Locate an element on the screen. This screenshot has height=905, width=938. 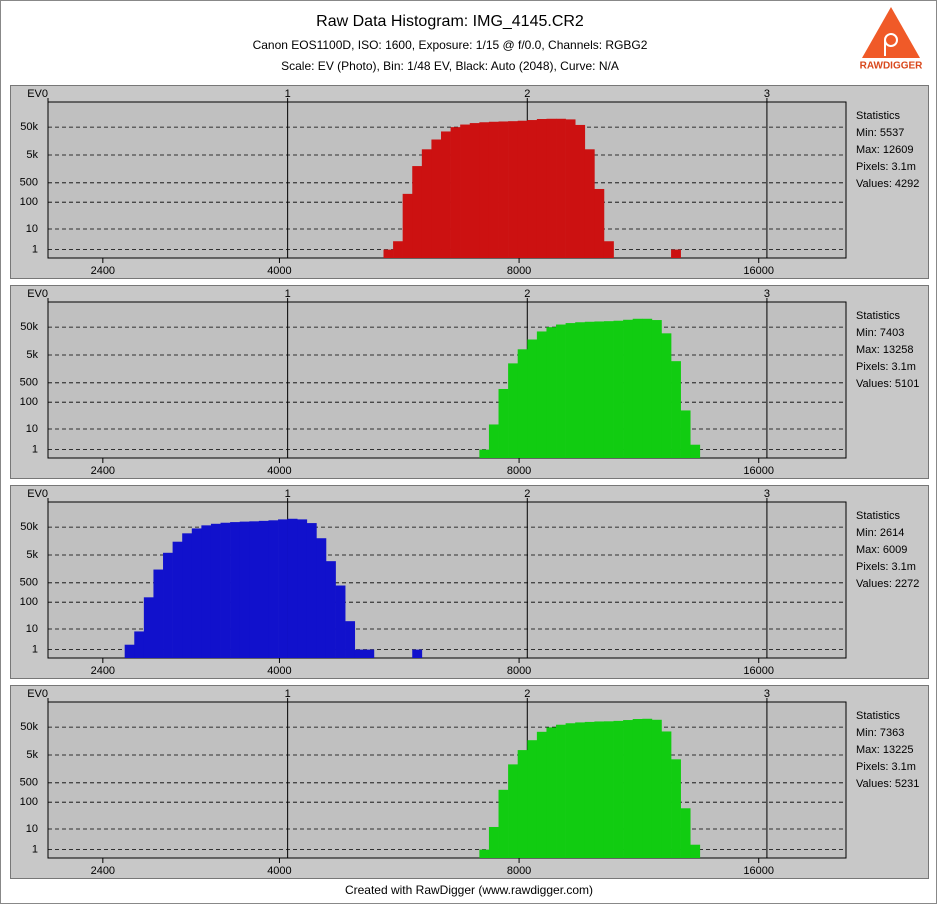
statistic: Max: 13225 is located at coordinates (884, 750).